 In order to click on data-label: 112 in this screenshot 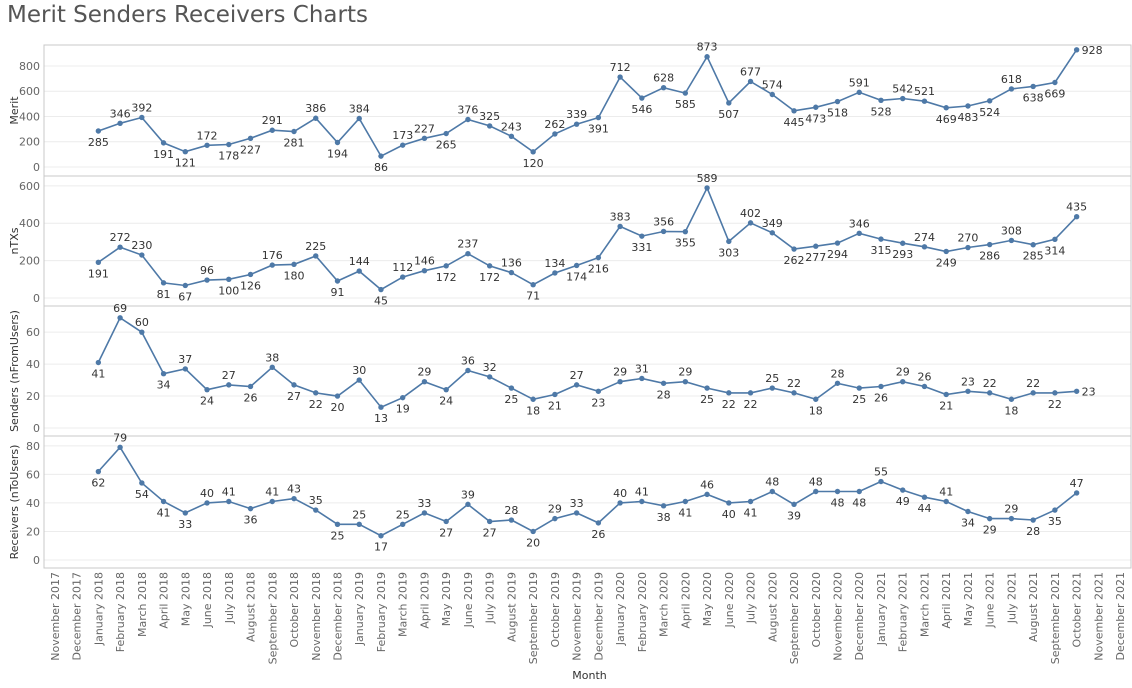, I will do `click(402, 267)`.